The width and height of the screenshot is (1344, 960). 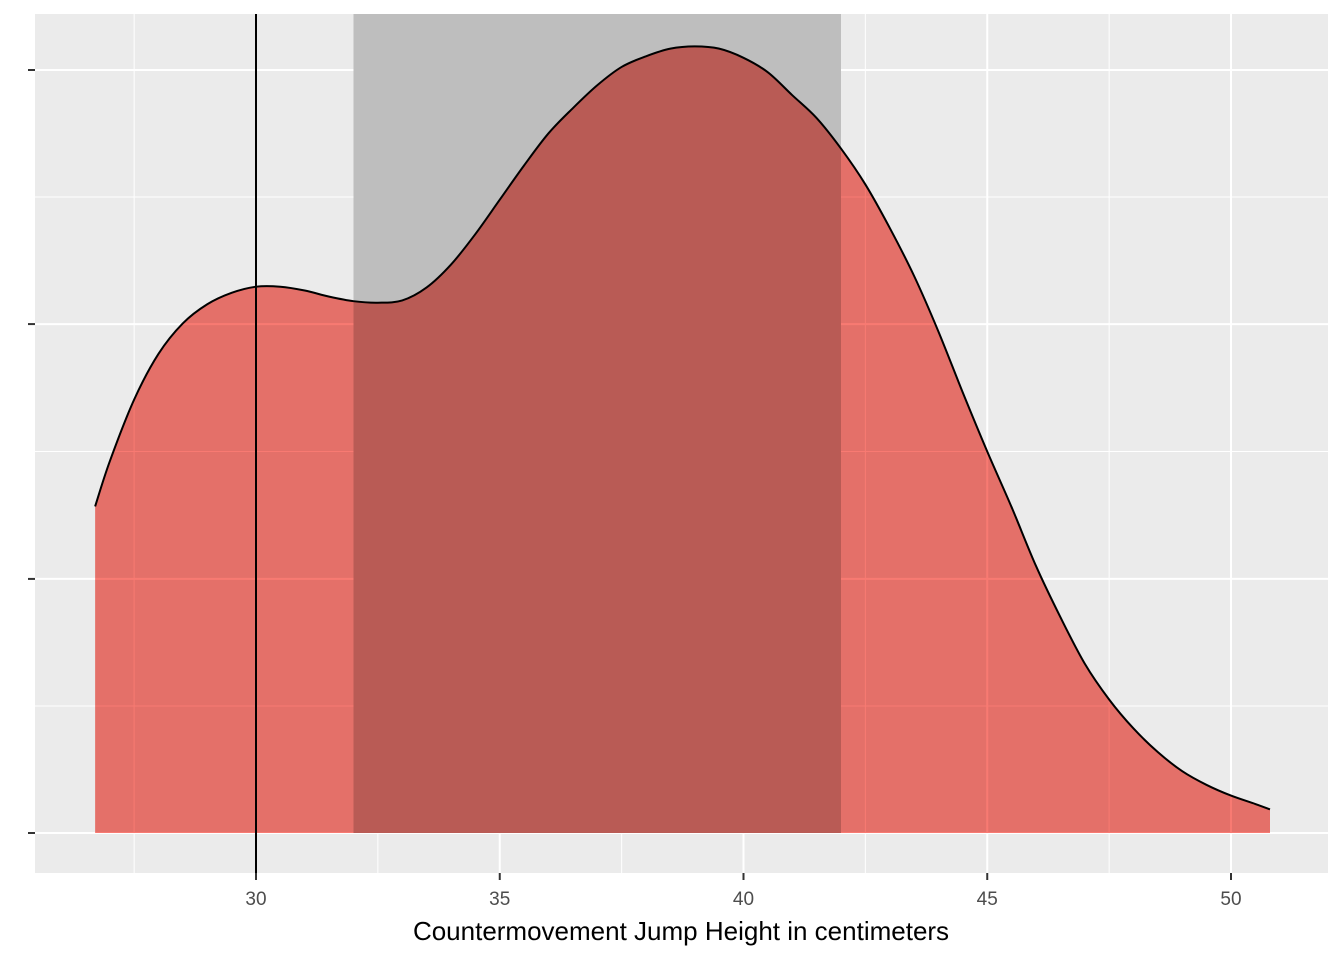 I want to click on x-axis-tick-labels: 30 35 40 45 50, so click(x=743, y=899).